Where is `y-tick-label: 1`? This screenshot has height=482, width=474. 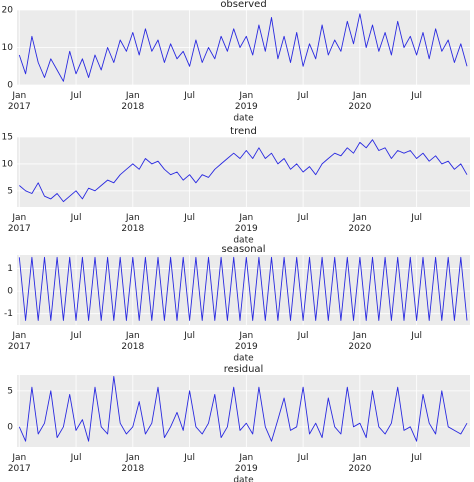
y-tick-label: 1 is located at coordinates (10, 269).